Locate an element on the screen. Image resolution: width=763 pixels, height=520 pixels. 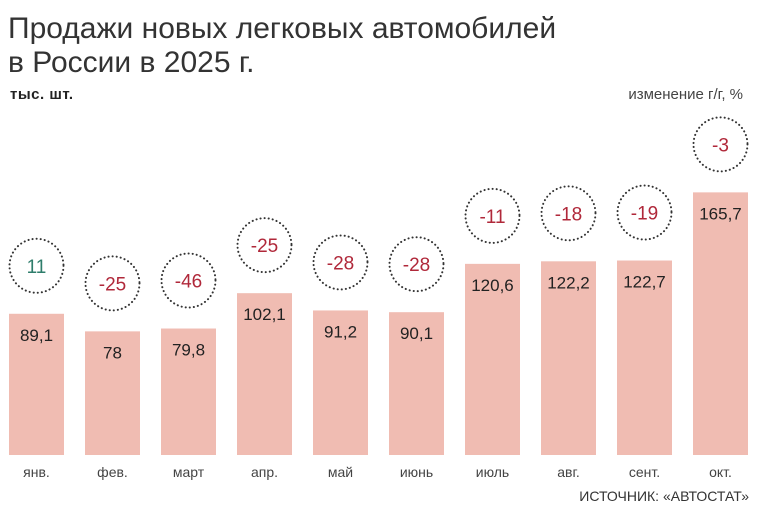
value-label: 79,8 is located at coordinates (188, 350).